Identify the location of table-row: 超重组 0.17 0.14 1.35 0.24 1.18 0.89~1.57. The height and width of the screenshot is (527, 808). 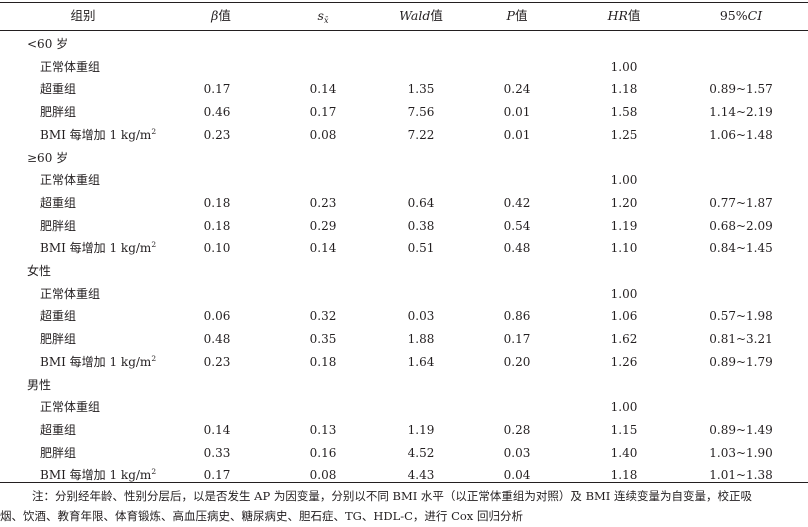
(404, 89).